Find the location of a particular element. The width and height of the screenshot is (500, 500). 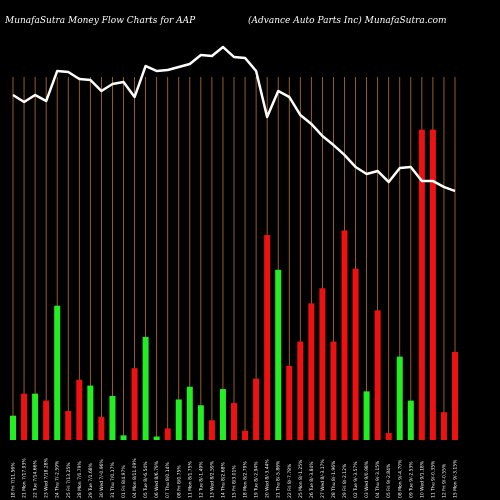

x-tick-label: 18 Fri 7/11.56% is located at coordinates (14, 480).